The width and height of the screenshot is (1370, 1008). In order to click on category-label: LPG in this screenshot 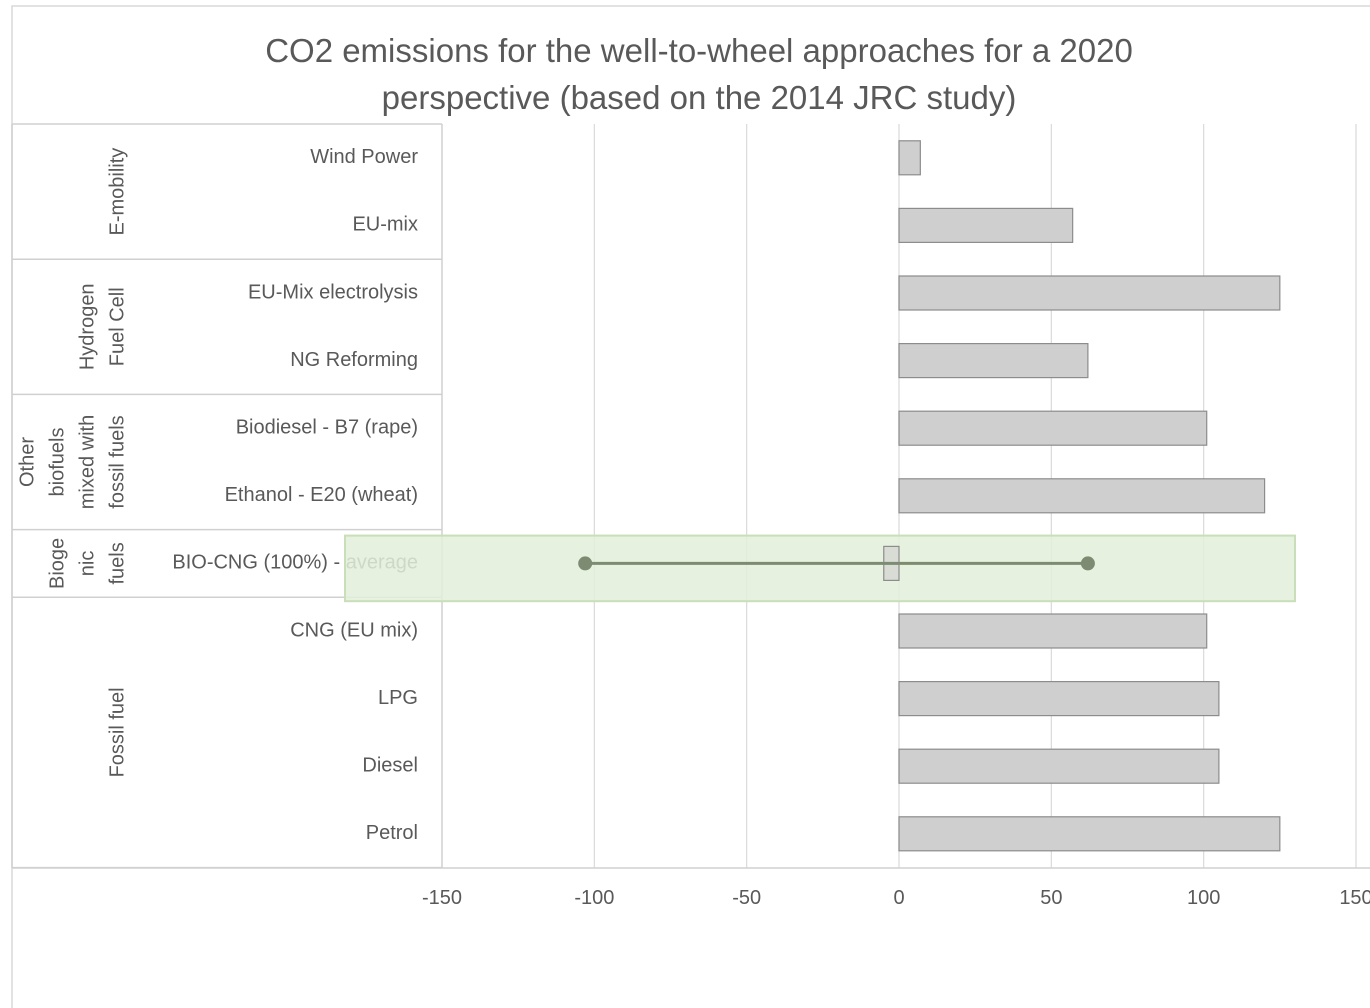, I will do `click(398, 698)`.